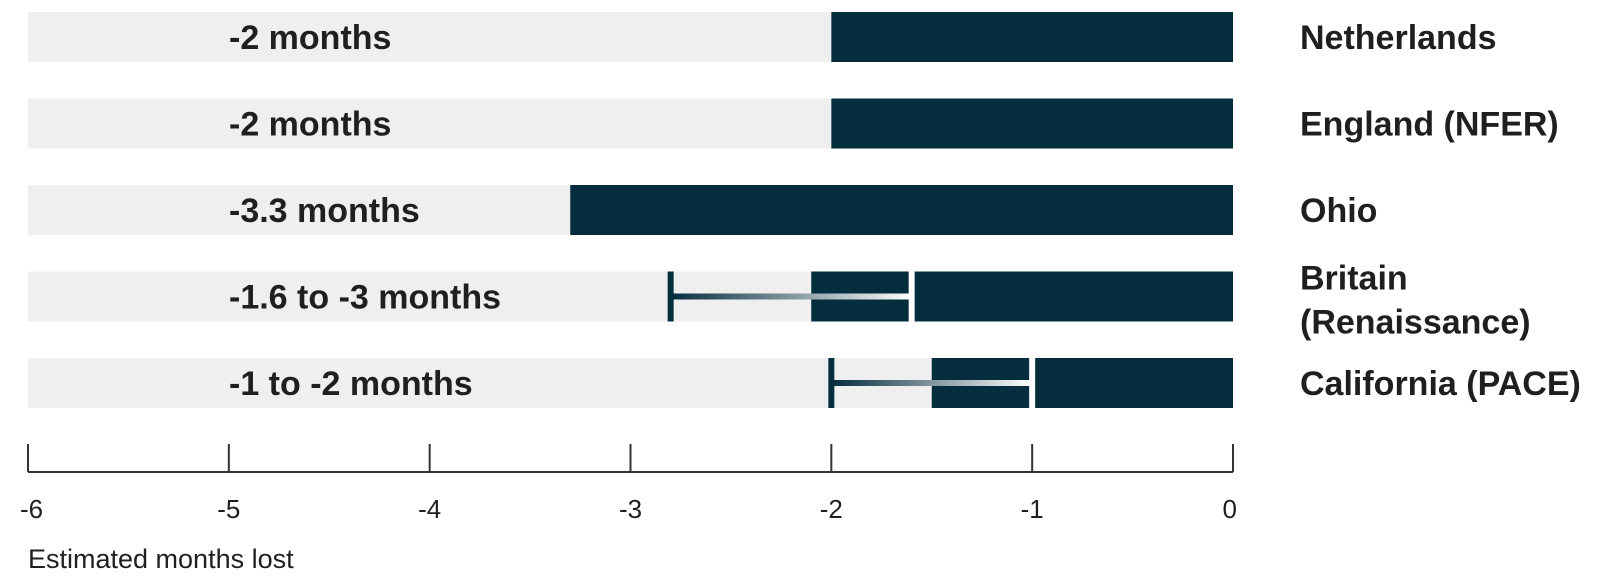  I want to click on x-tick-label: -3, so click(630, 509).